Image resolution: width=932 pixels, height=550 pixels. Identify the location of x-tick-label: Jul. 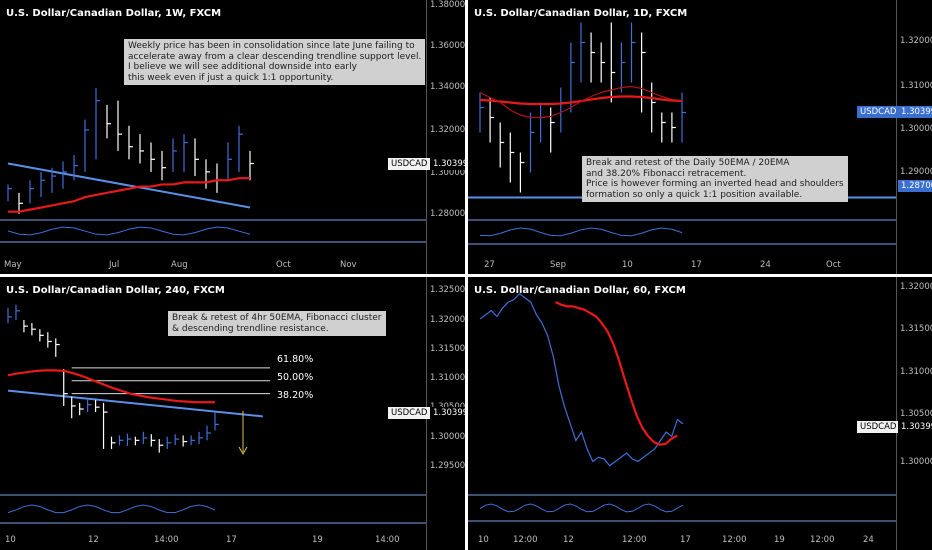
(114, 265).